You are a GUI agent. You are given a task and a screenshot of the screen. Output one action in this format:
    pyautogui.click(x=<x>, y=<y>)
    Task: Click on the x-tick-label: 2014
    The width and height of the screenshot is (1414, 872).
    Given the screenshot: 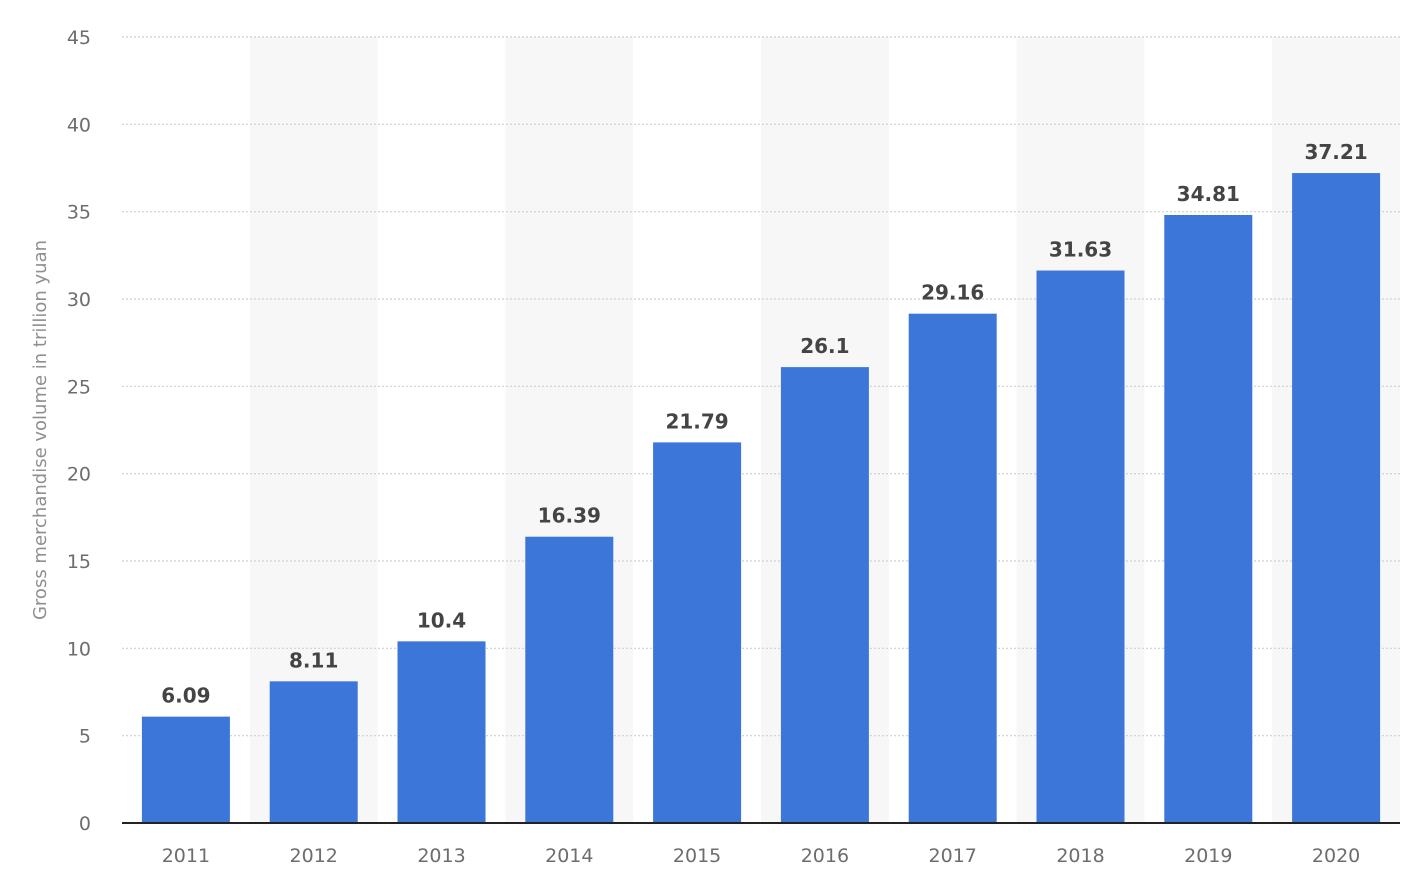 What is the action you would take?
    pyautogui.click(x=569, y=856)
    